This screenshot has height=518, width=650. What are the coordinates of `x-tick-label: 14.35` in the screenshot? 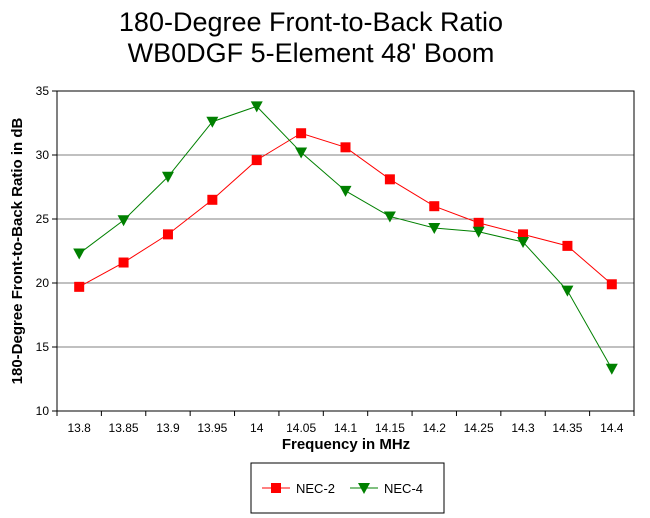 It's located at (567, 428).